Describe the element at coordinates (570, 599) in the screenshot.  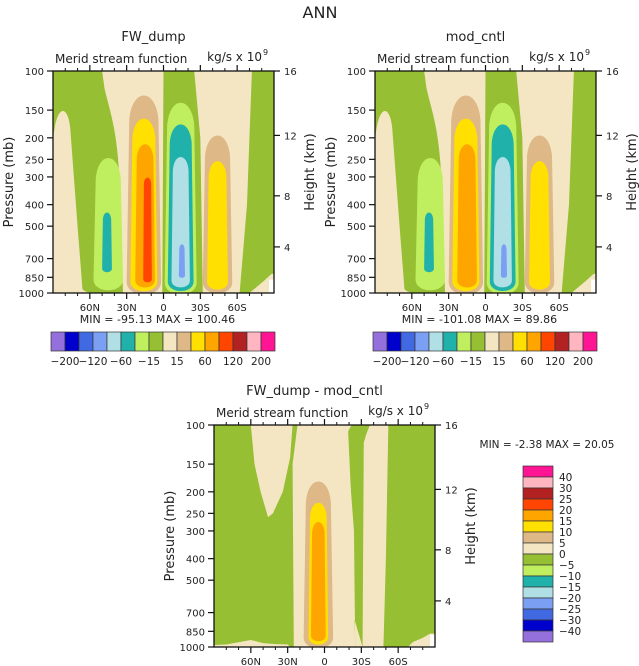
I see `colorbar-label: −20` at that location.